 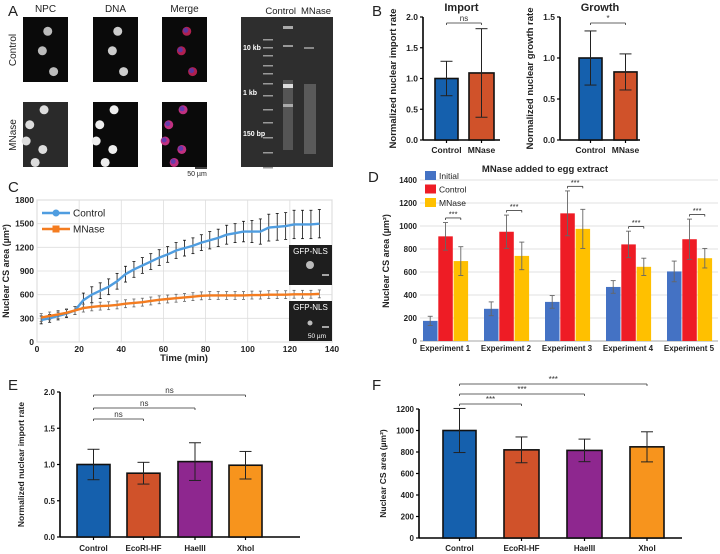 I want to click on x-tick-label: Experiment 2, so click(x=506, y=348).